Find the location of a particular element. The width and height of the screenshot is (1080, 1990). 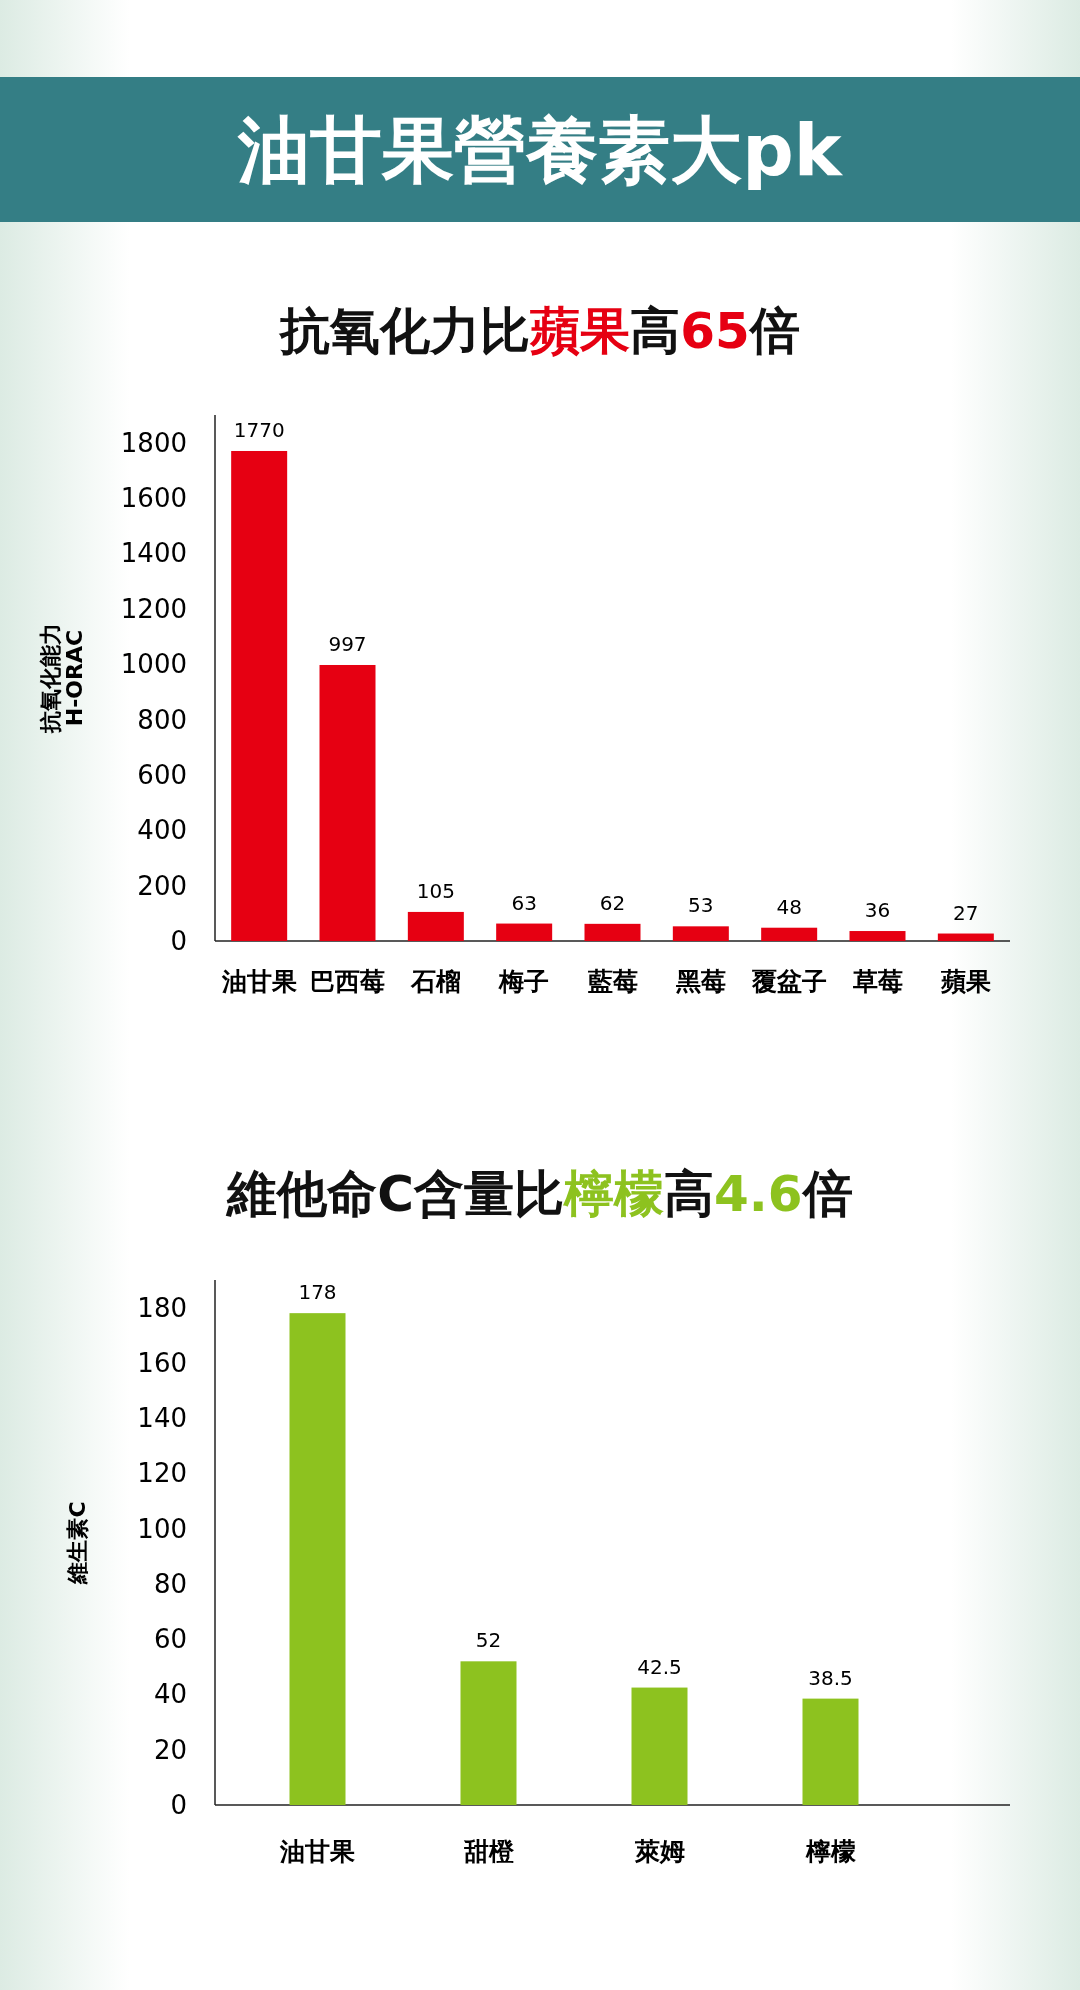

x-tick-label: 萊姆 is located at coordinates (659, 1851).